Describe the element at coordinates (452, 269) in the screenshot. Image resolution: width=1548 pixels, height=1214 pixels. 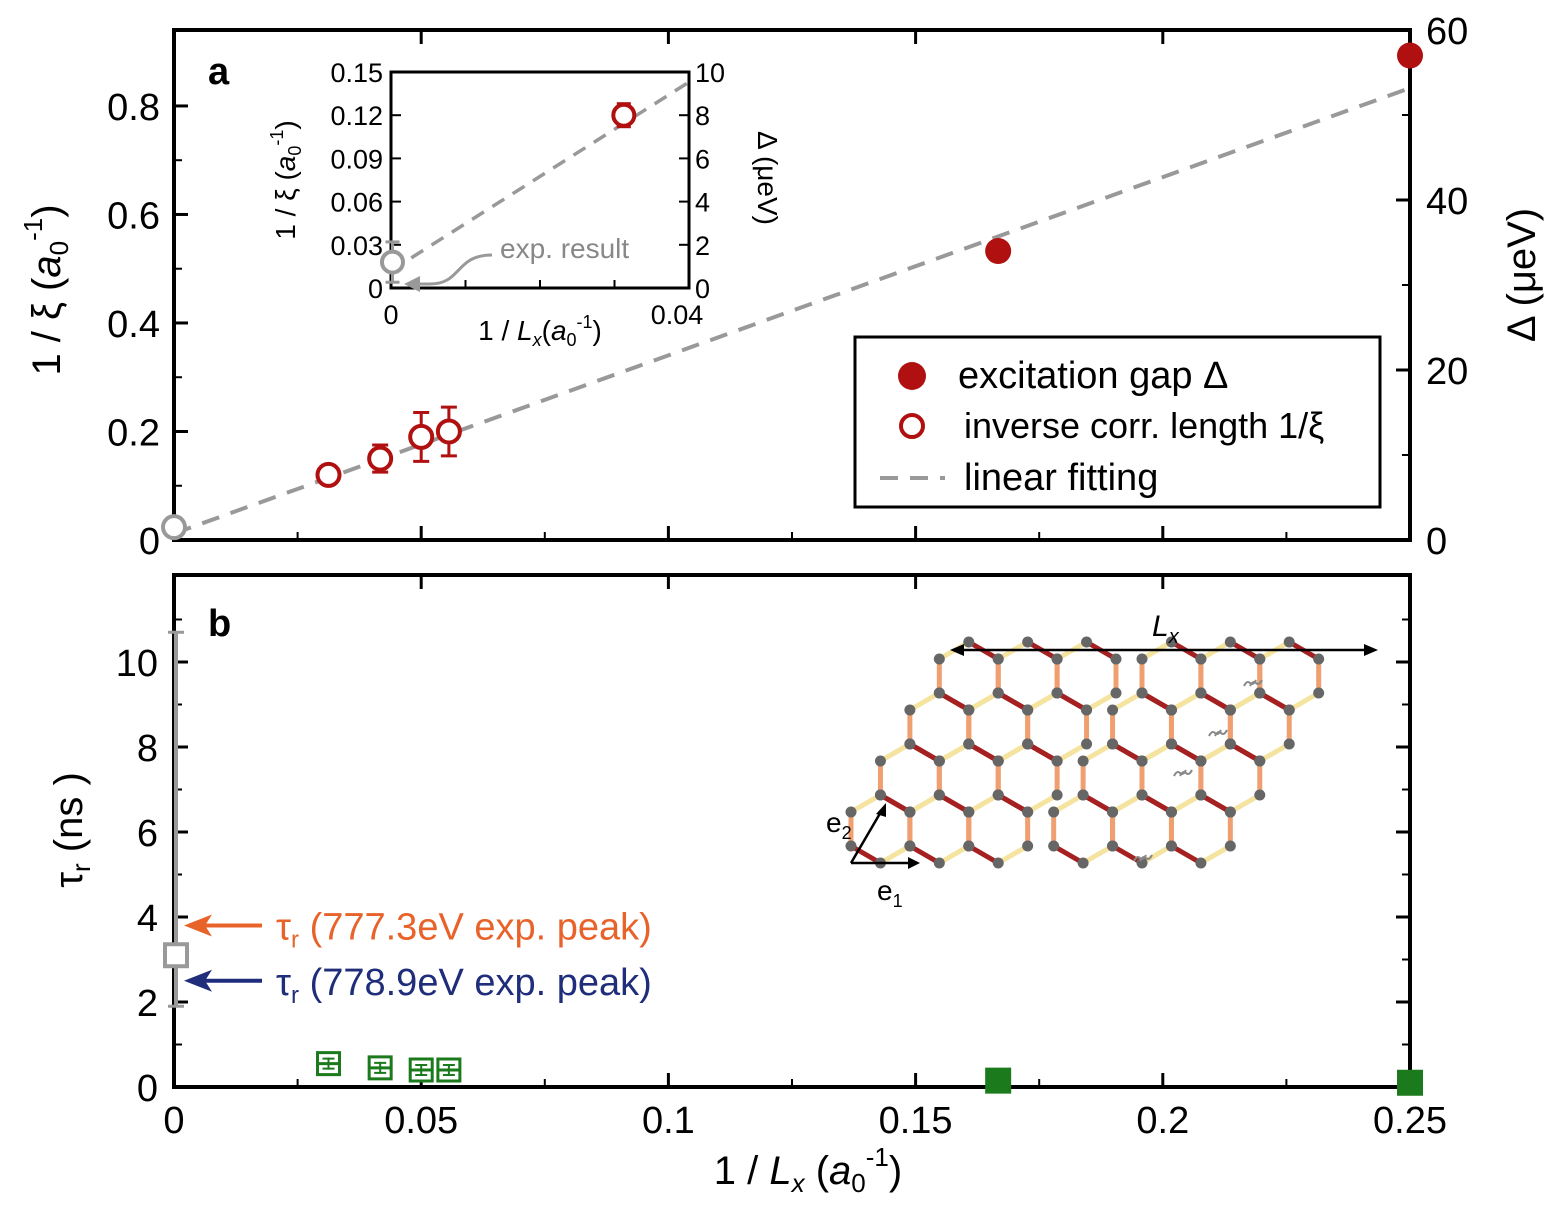
I see `exp-result-arrow` at that location.